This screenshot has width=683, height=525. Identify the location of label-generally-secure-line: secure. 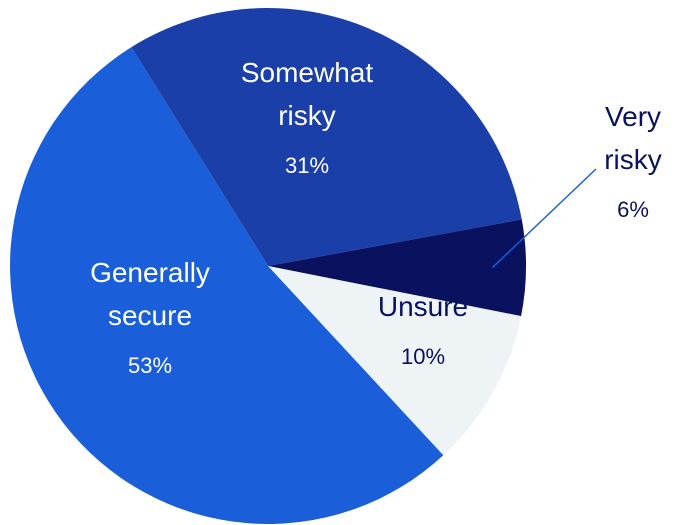
(150, 315).